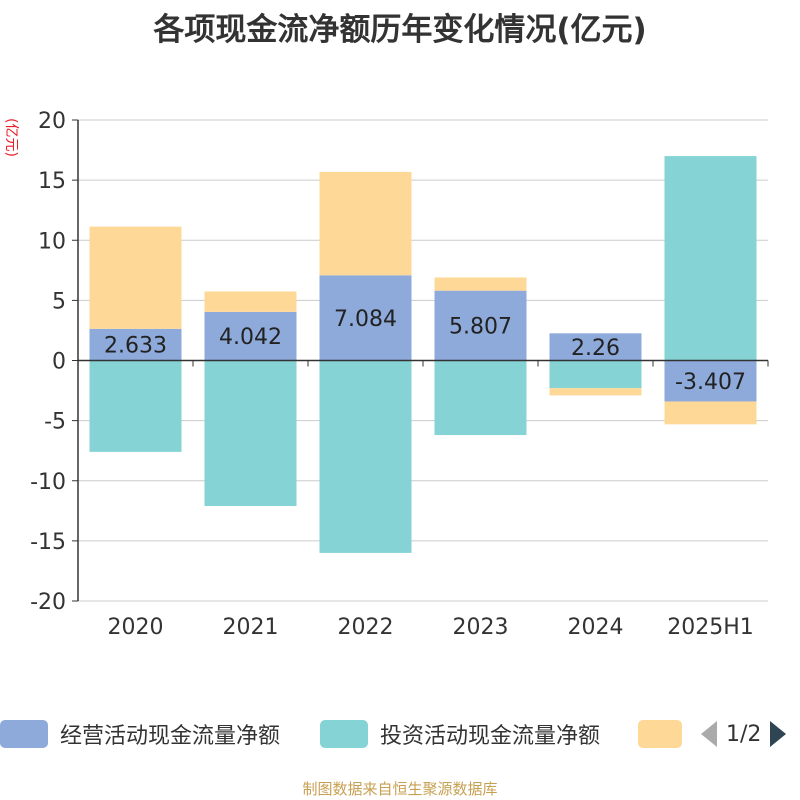  What do you see at coordinates (48, 602) in the screenshot?
I see `y-tick-label: -20` at bounding box center [48, 602].